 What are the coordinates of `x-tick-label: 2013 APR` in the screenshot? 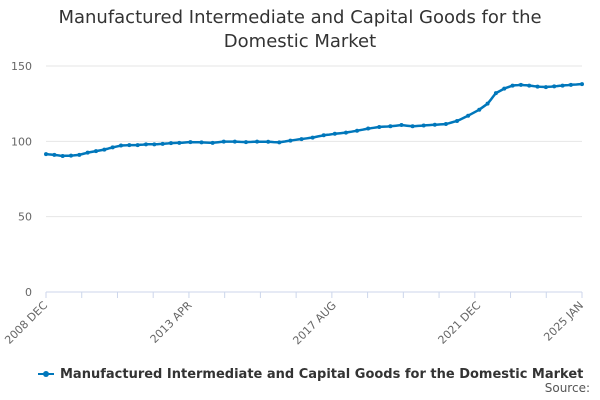 It's located at (171, 322).